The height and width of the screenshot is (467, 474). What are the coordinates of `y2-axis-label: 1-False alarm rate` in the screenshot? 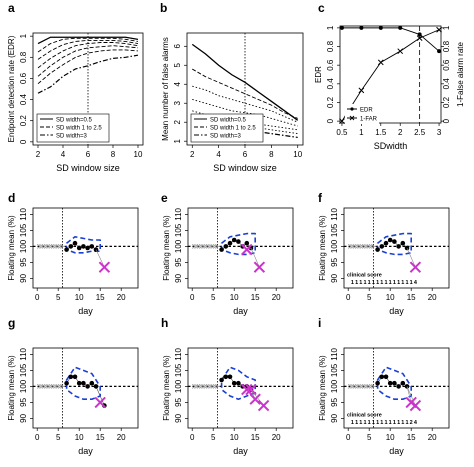 It's located at (460, 74).